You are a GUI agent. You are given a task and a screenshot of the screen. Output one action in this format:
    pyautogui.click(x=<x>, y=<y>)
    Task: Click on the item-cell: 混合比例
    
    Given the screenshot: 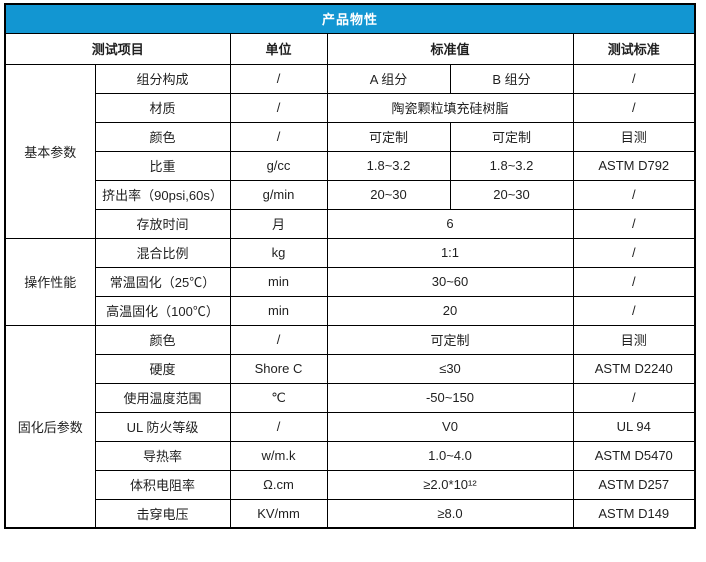 What is the action you would take?
    pyautogui.click(x=162, y=252)
    